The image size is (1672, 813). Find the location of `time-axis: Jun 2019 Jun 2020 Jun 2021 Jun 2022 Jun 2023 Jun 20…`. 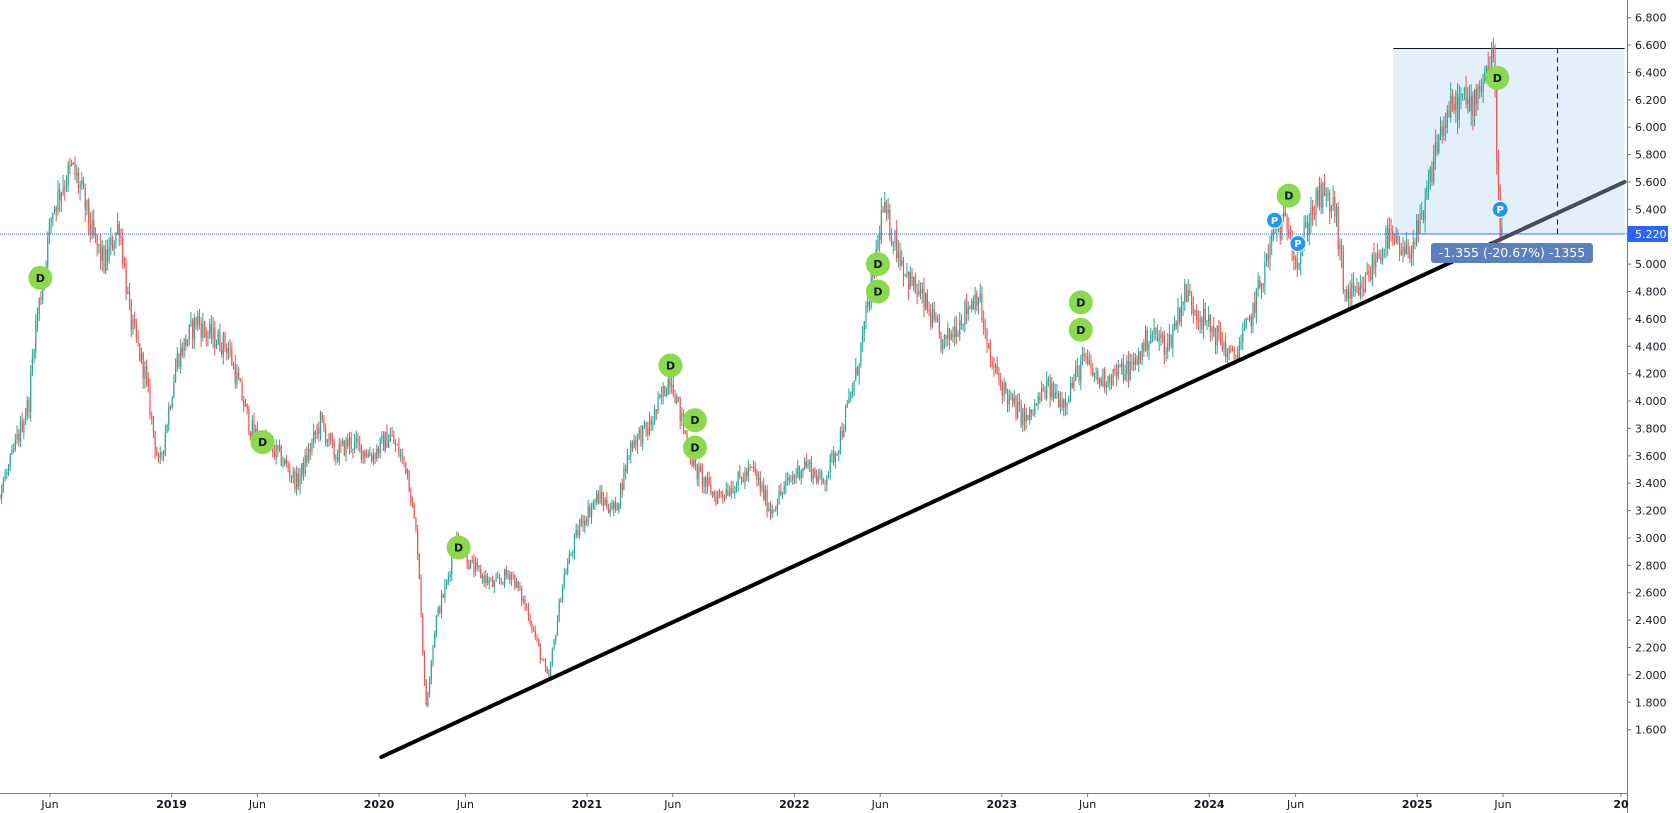

time-axis: Jun 2019 Jun 2020 Jun 2021 Jun 2022 Jun 2023 Jun 20… is located at coordinates (814, 802).